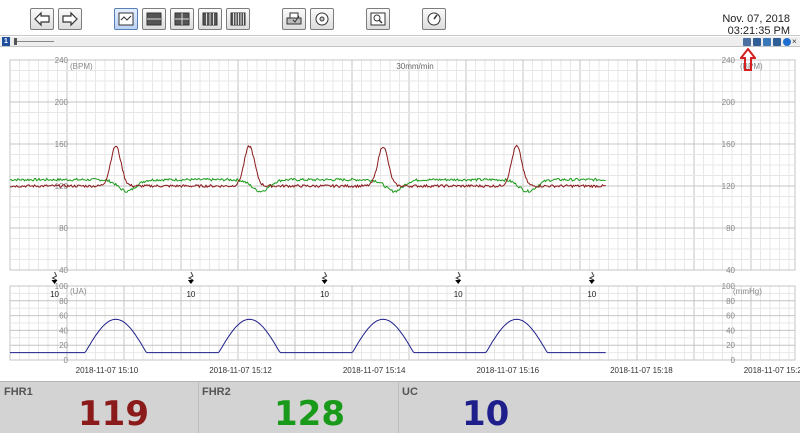 The image size is (800, 433). Describe the element at coordinates (81, 66) in the screenshot. I see `y-axis-title: (BPM)` at that location.